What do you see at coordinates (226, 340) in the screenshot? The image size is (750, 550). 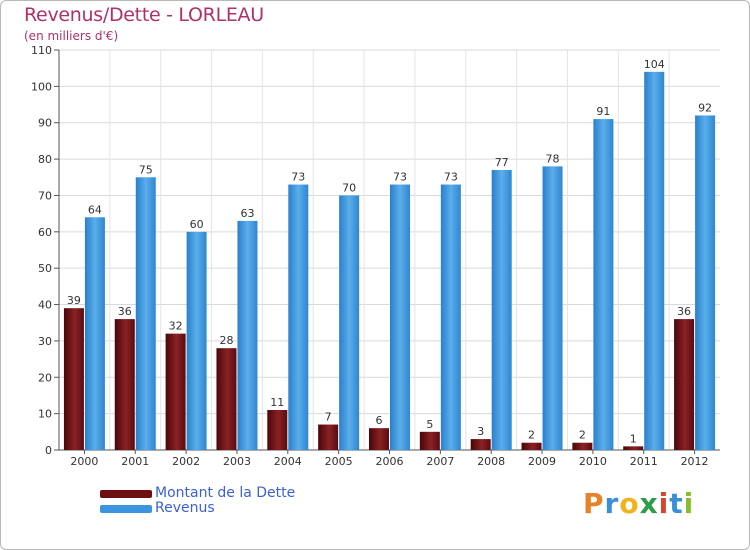 I see `data-label-debt: 28` at bounding box center [226, 340].